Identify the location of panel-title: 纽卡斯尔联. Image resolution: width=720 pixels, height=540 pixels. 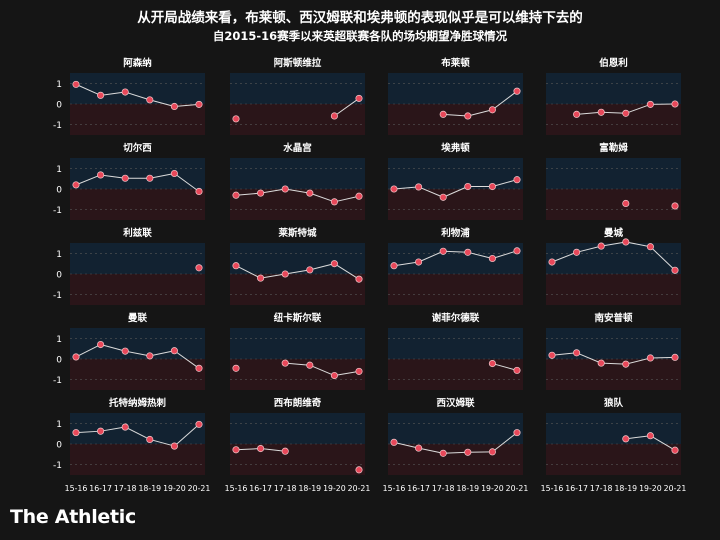
(298, 318).